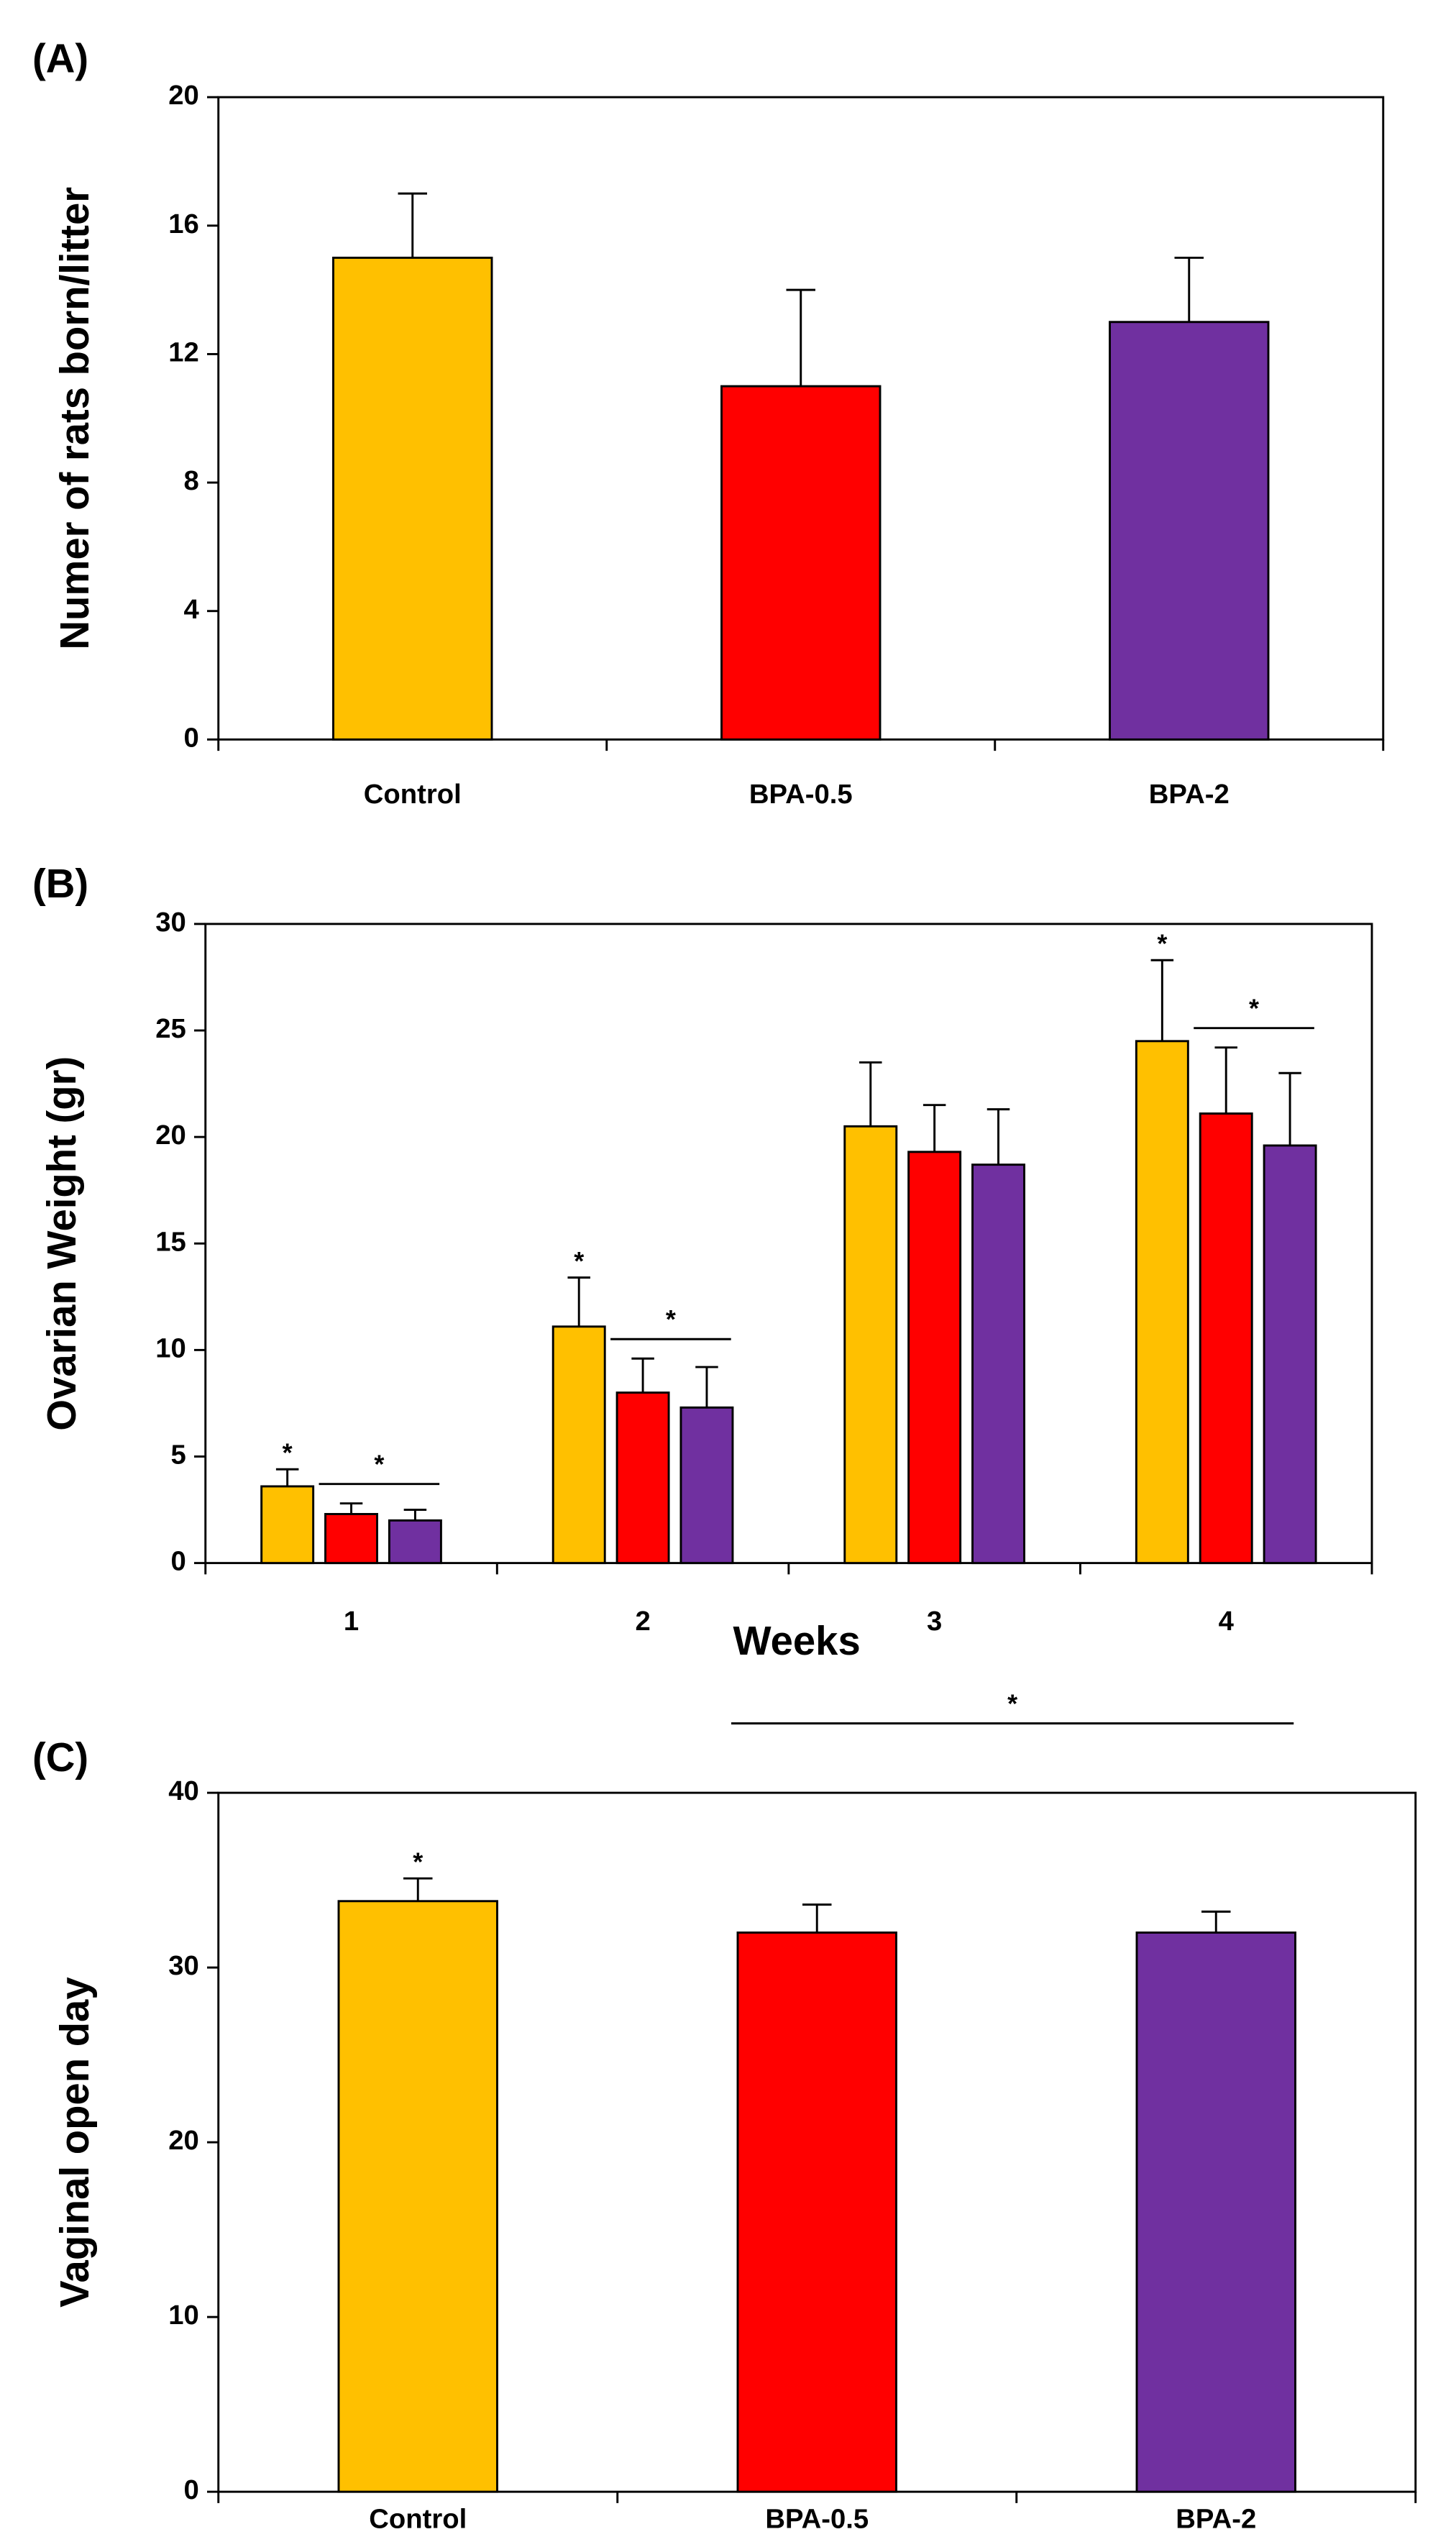  Describe the element at coordinates (74, 418) in the screenshot. I see `y-axis-label: Numer of rats born/litter` at that location.